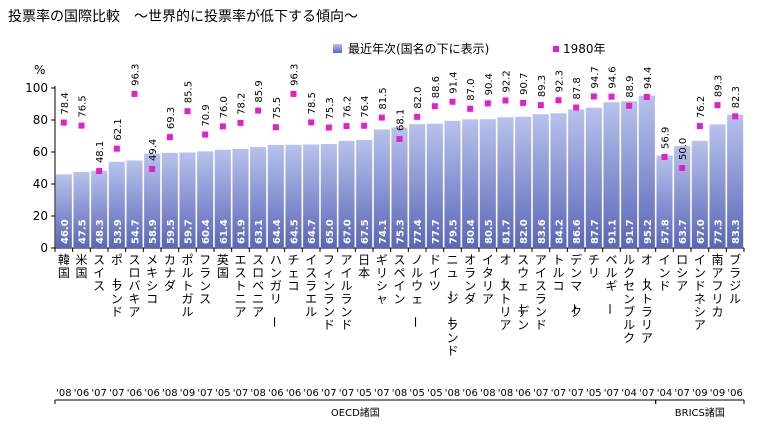 Image resolution: width=762 pixels, height=426 pixels. Describe the element at coordinates (401, 231) in the screenshot. I see `bar-value-label: 75.3` at that location.